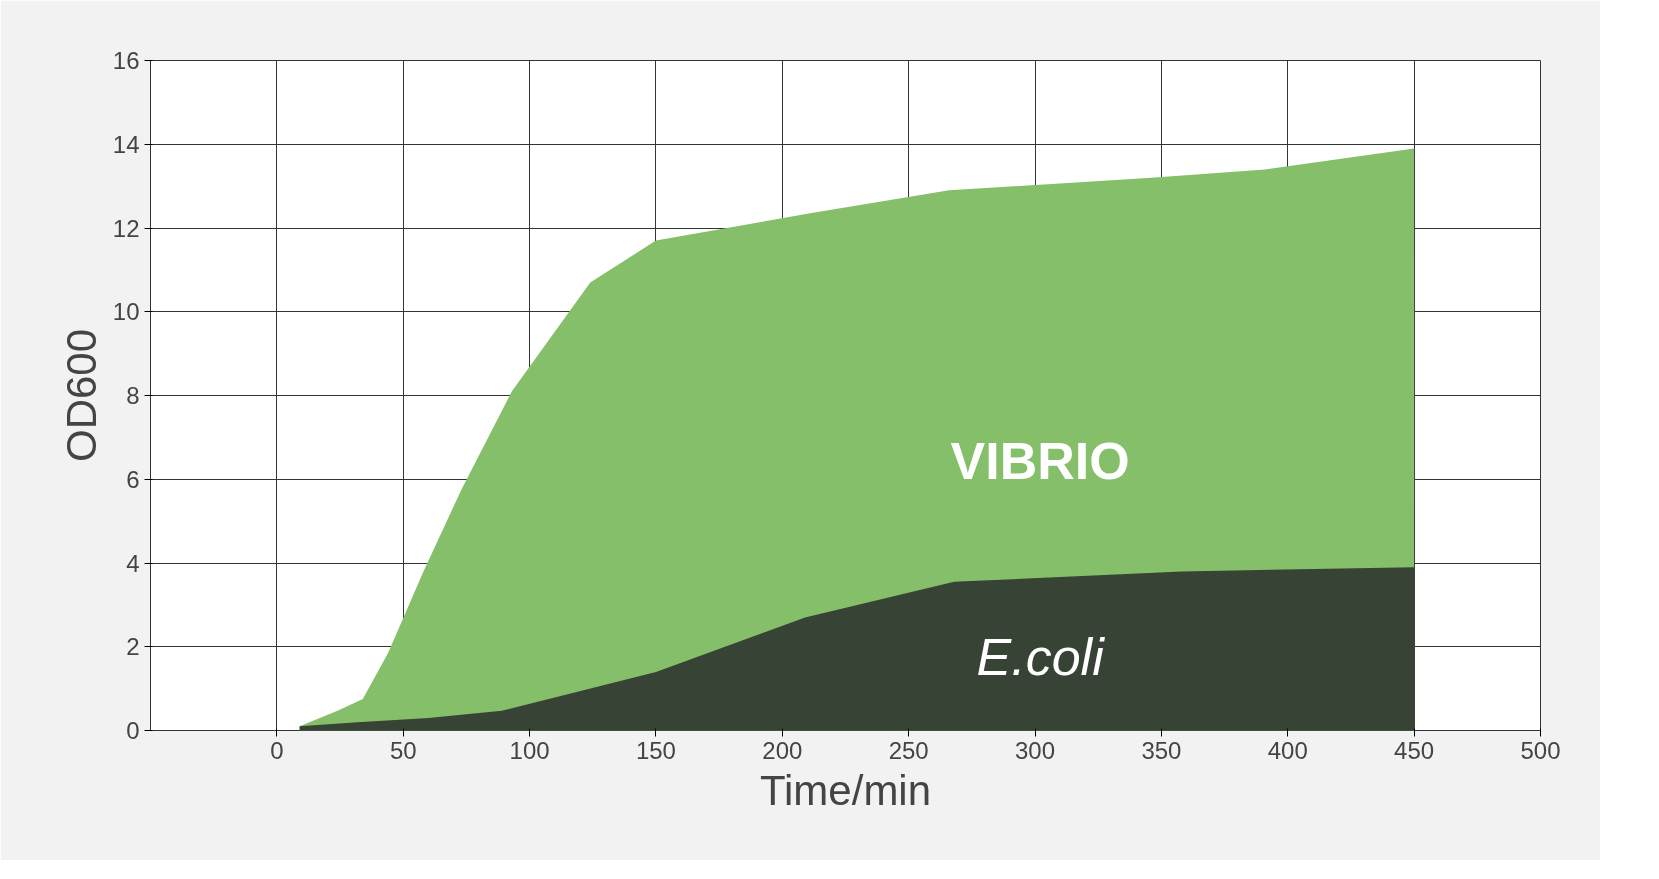 The image size is (1659, 879). What do you see at coordinates (1040, 460) in the screenshot?
I see `series-label: VIBRIO` at bounding box center [1040, 460].